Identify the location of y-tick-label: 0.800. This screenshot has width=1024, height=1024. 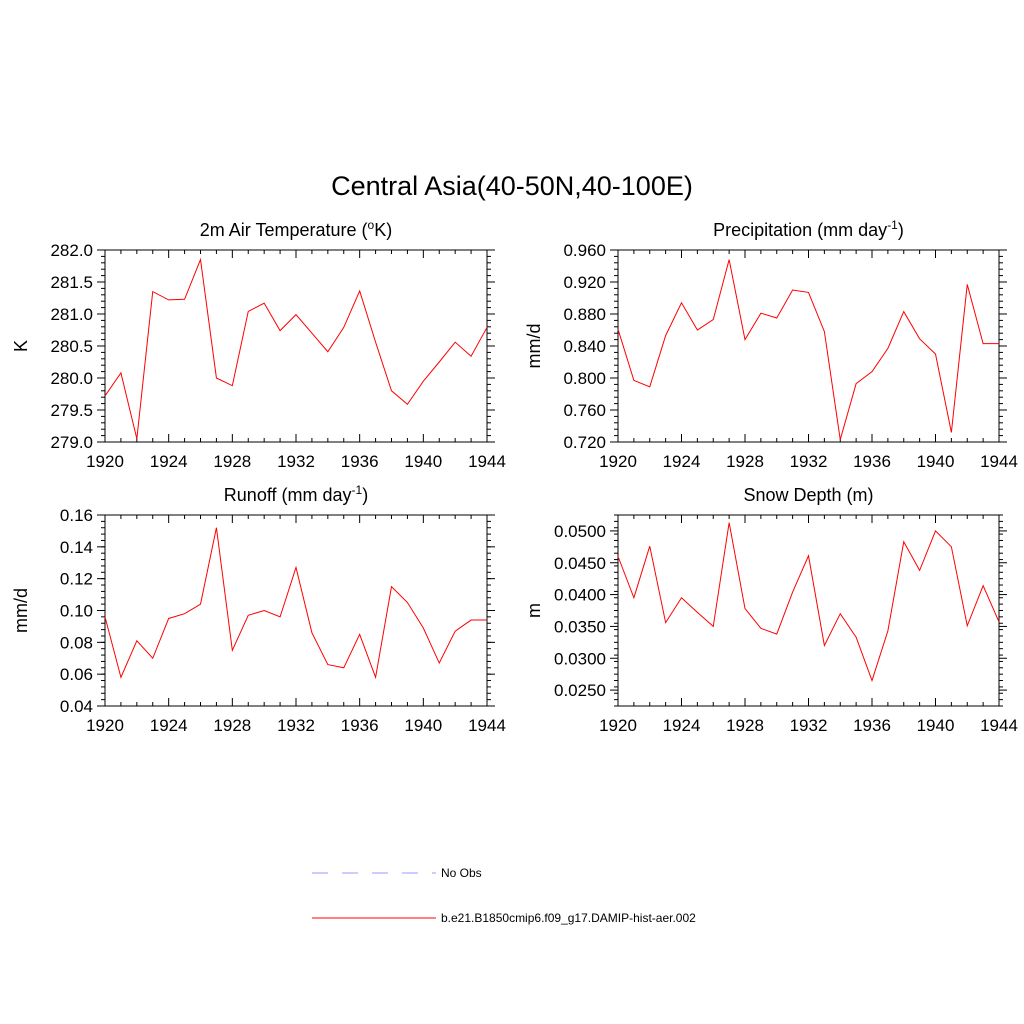
(584, 378).